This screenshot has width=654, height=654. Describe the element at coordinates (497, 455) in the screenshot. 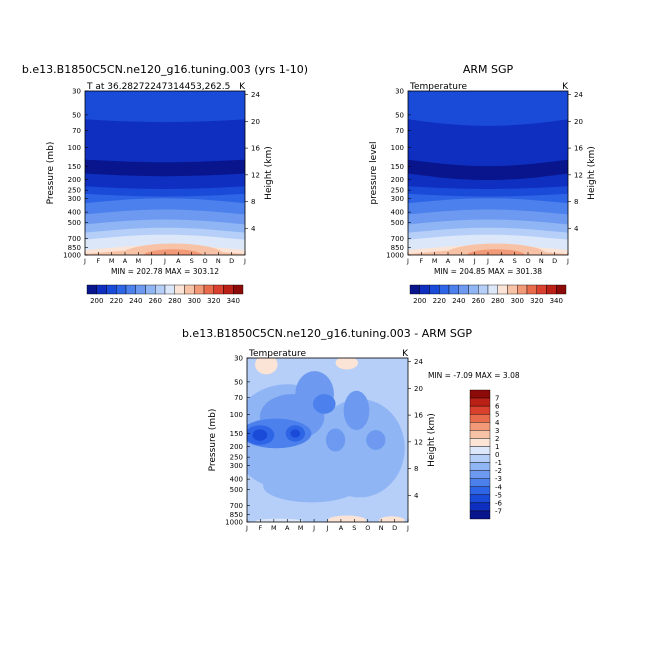

I see `colorbar-label: 0` at that location.